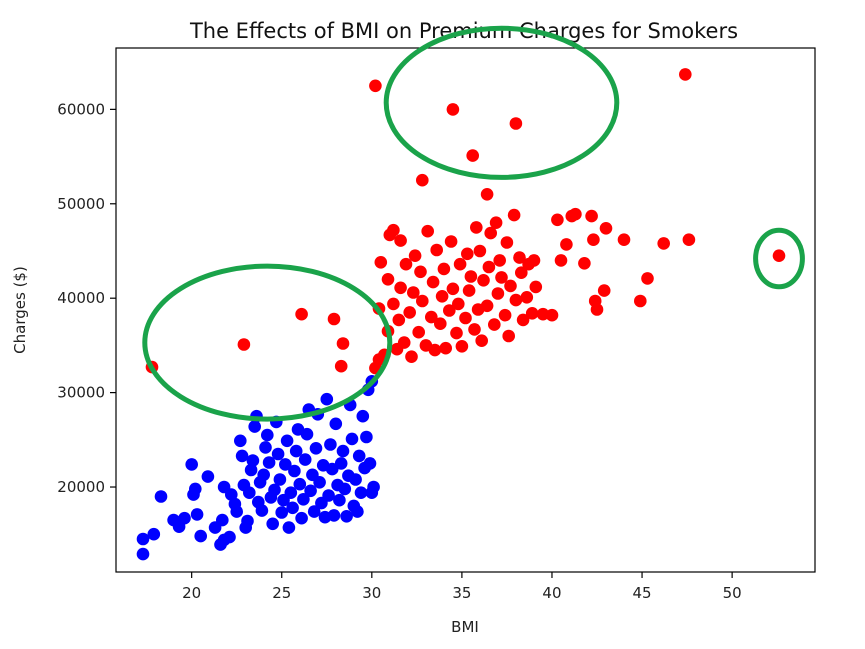 The width and height of the screenshot is (865, 649). Describe the element at coordinates (81, 393) in the screenshot. I see `y-tick-label: 30000` at that location.